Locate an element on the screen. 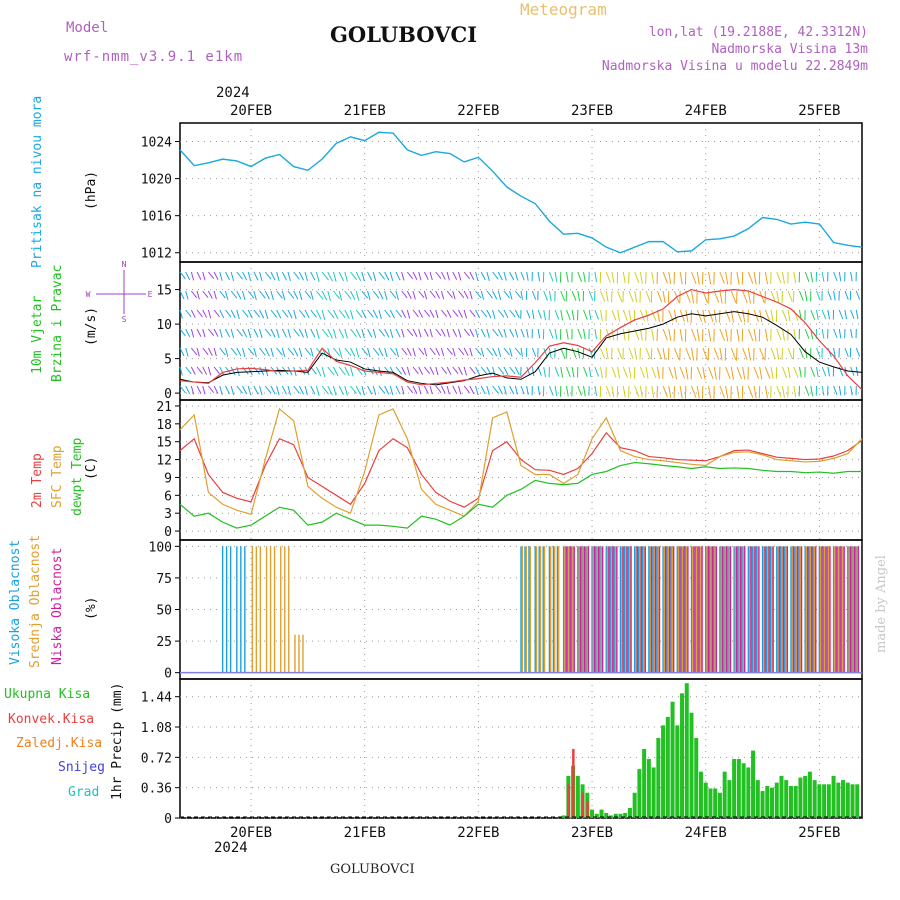 The width and height of the screenshot is (900, 900). ytick-3-0: 0 is located at coordinates (168, 674).